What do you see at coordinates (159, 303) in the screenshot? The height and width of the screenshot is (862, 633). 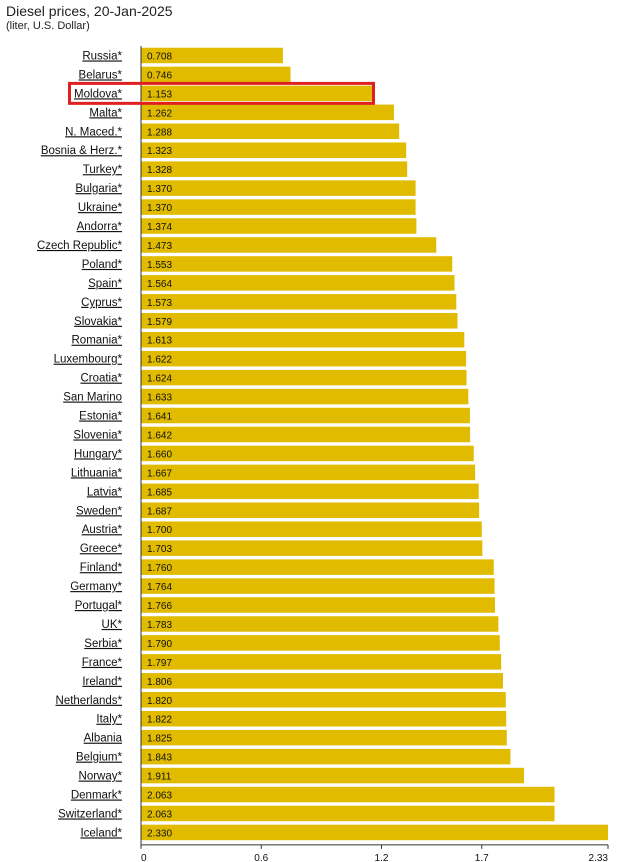 I see `value-label: 1.573` at bounding box center [159, 303].